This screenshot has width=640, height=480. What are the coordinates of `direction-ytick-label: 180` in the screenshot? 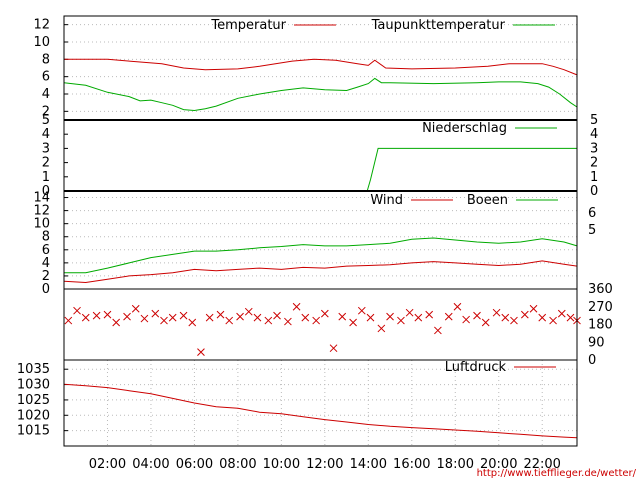 It's located at (600, 325).